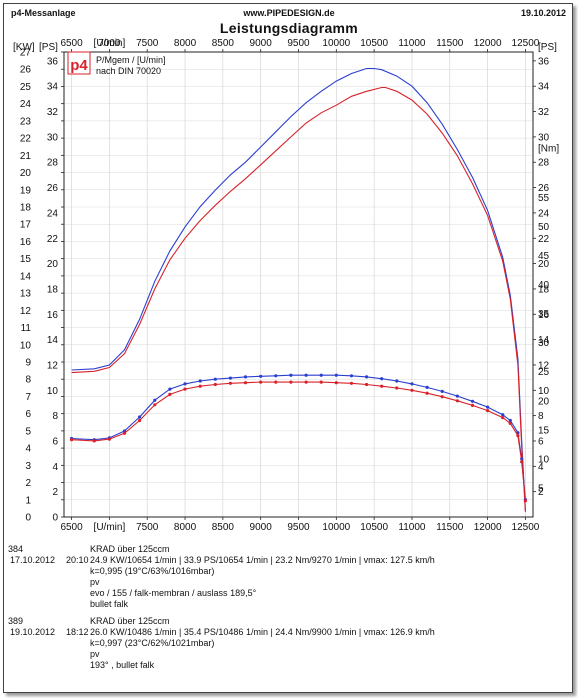  I want to click on kw-tick-label: 15, so click(26, 259).